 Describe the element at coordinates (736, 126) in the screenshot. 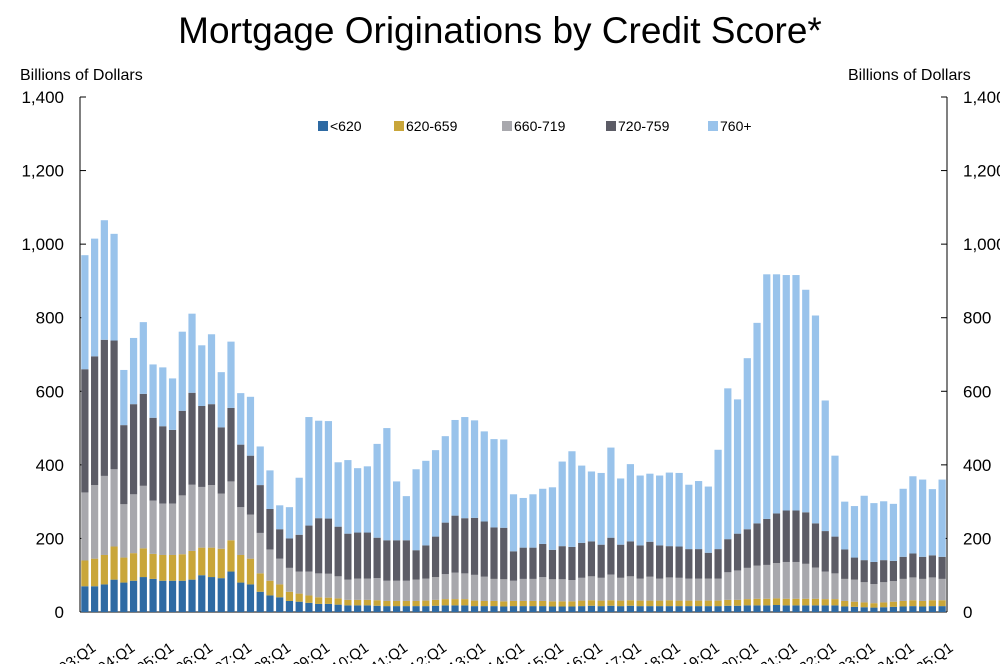

I see `legend-label-series-4: 760+` at that location.